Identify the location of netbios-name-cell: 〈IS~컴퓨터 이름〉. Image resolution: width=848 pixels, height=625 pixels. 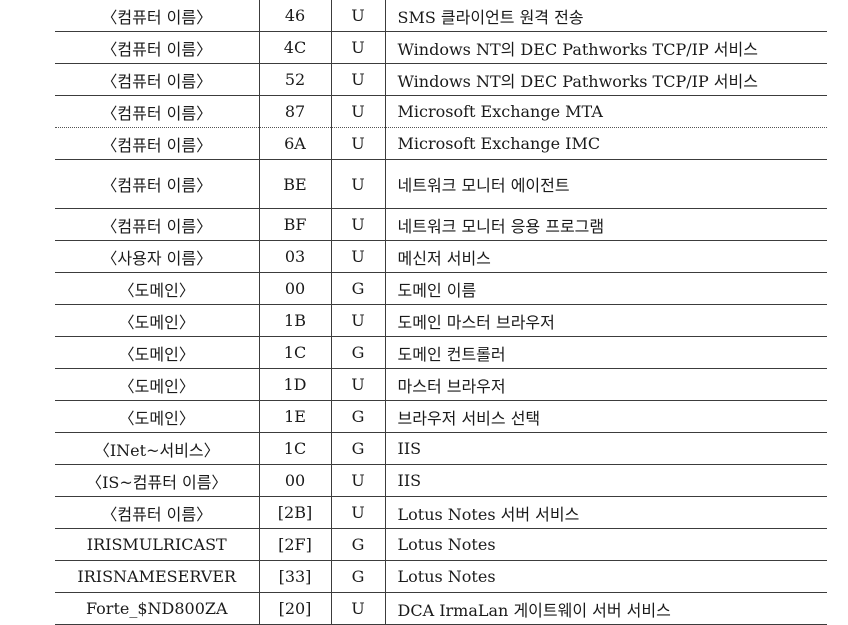
(157, 480).